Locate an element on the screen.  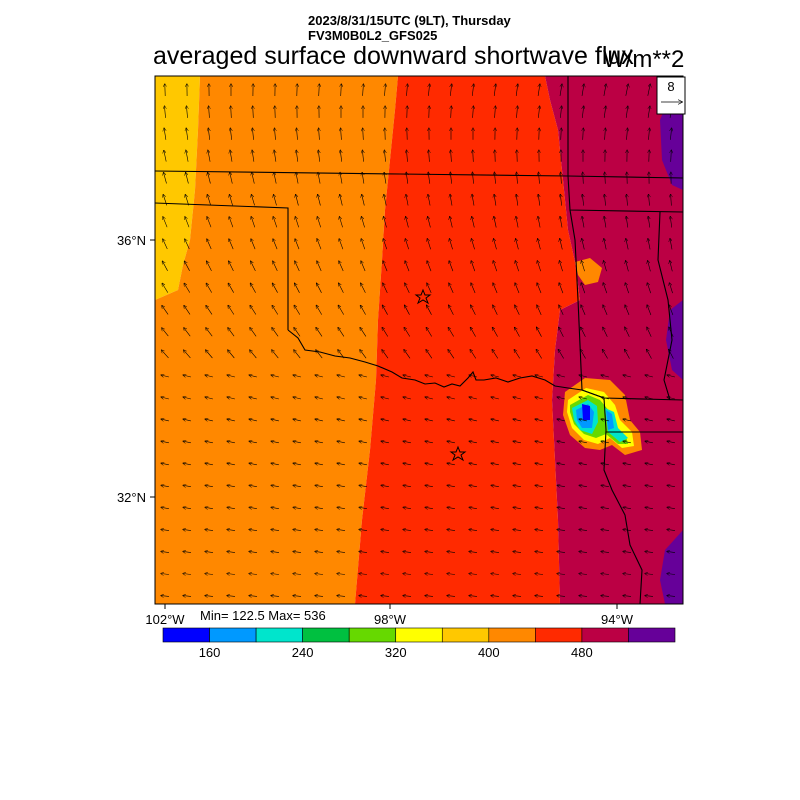
units-label: W/m**2 is located at coordinates (644, 59).